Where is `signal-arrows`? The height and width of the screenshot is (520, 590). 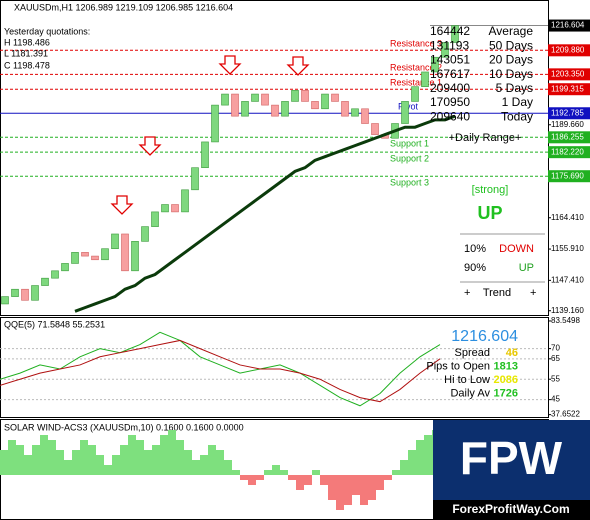 signal-arrows is located at coordinates (210, 135).